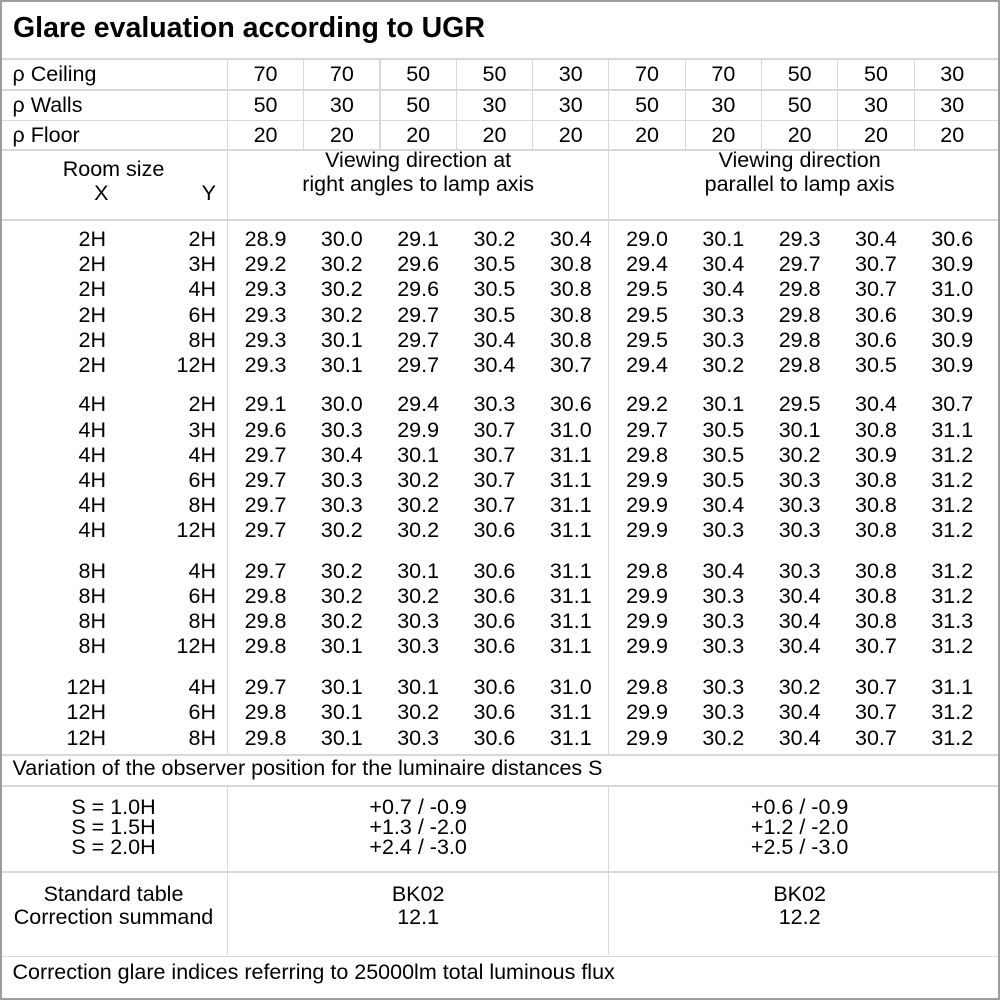 This screenshot has height=1000, width=1000. Describe the element at coordinates (202, 339) in the screenshot. I see `room-y-value: 8H` at that location.